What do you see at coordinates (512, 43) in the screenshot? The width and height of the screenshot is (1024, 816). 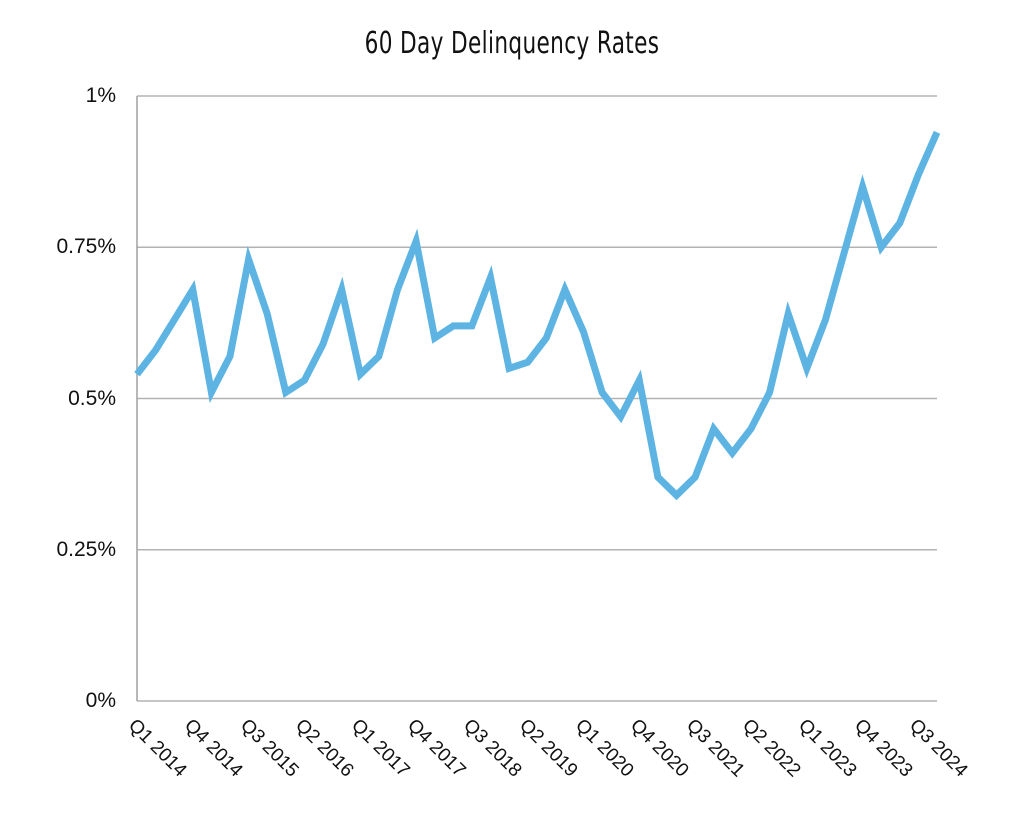 I see `chart-title: 60 Day Delinquency Rates` at bounding box center [512, 43].